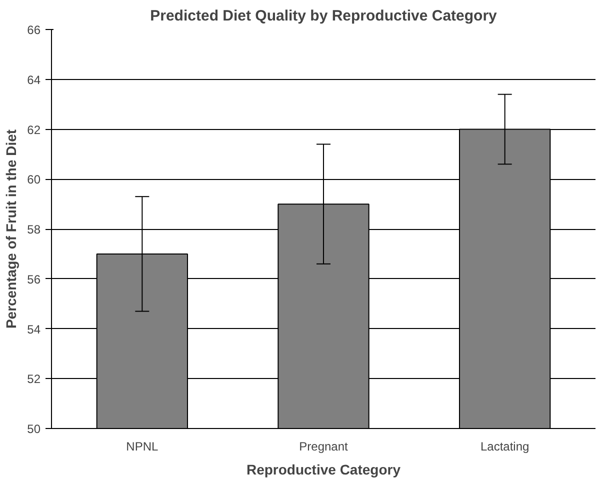 Image resolution: width=600 pixels, height=480 pixels. What do you see at coordinates (34, 429) in the screenshot?
I see `y-tick-label: 50` at bounding box center [34, 429].